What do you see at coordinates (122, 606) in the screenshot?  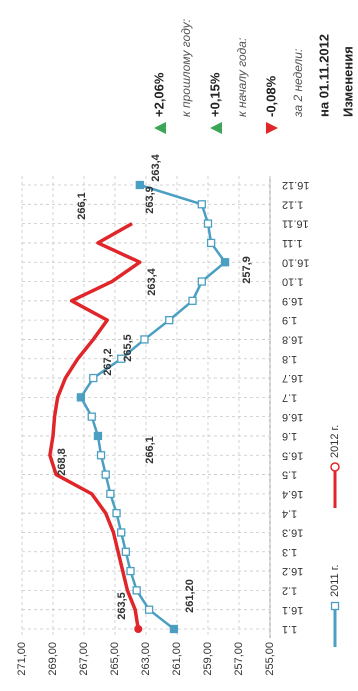 I see `data-label: 263,5` at bounding box center [122, 606].